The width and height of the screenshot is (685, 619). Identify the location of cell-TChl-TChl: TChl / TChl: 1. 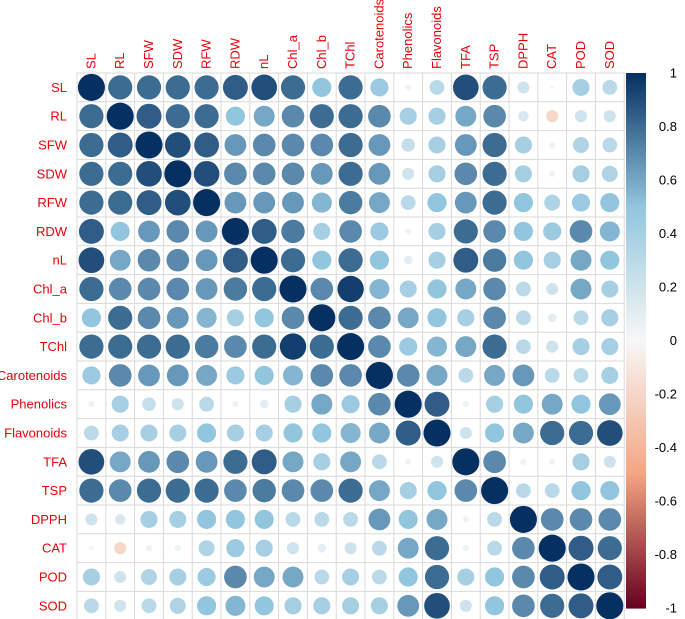
(351, 347).